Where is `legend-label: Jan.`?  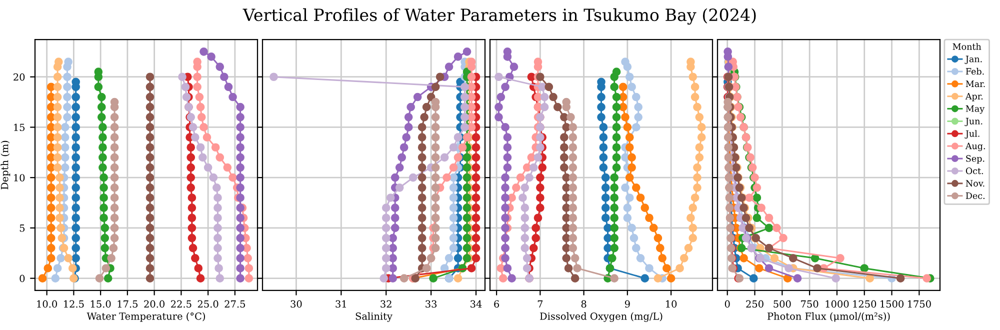
legend-label: Jan. is located at coordinates (973, 60).